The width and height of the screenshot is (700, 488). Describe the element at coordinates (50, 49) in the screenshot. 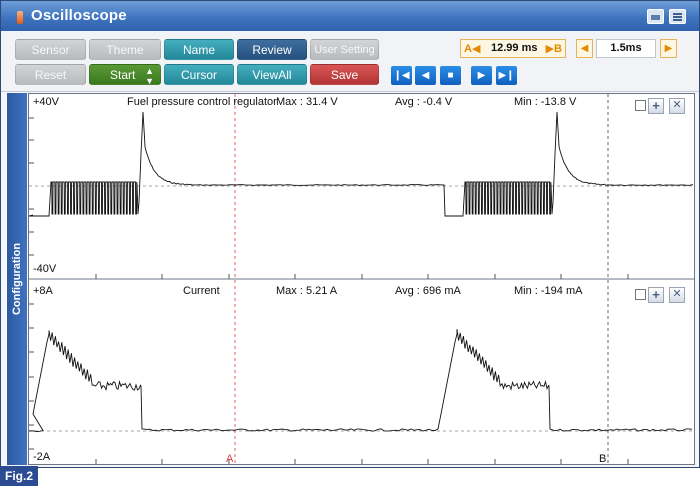

I see `sensor-button: Sensor` at that location.